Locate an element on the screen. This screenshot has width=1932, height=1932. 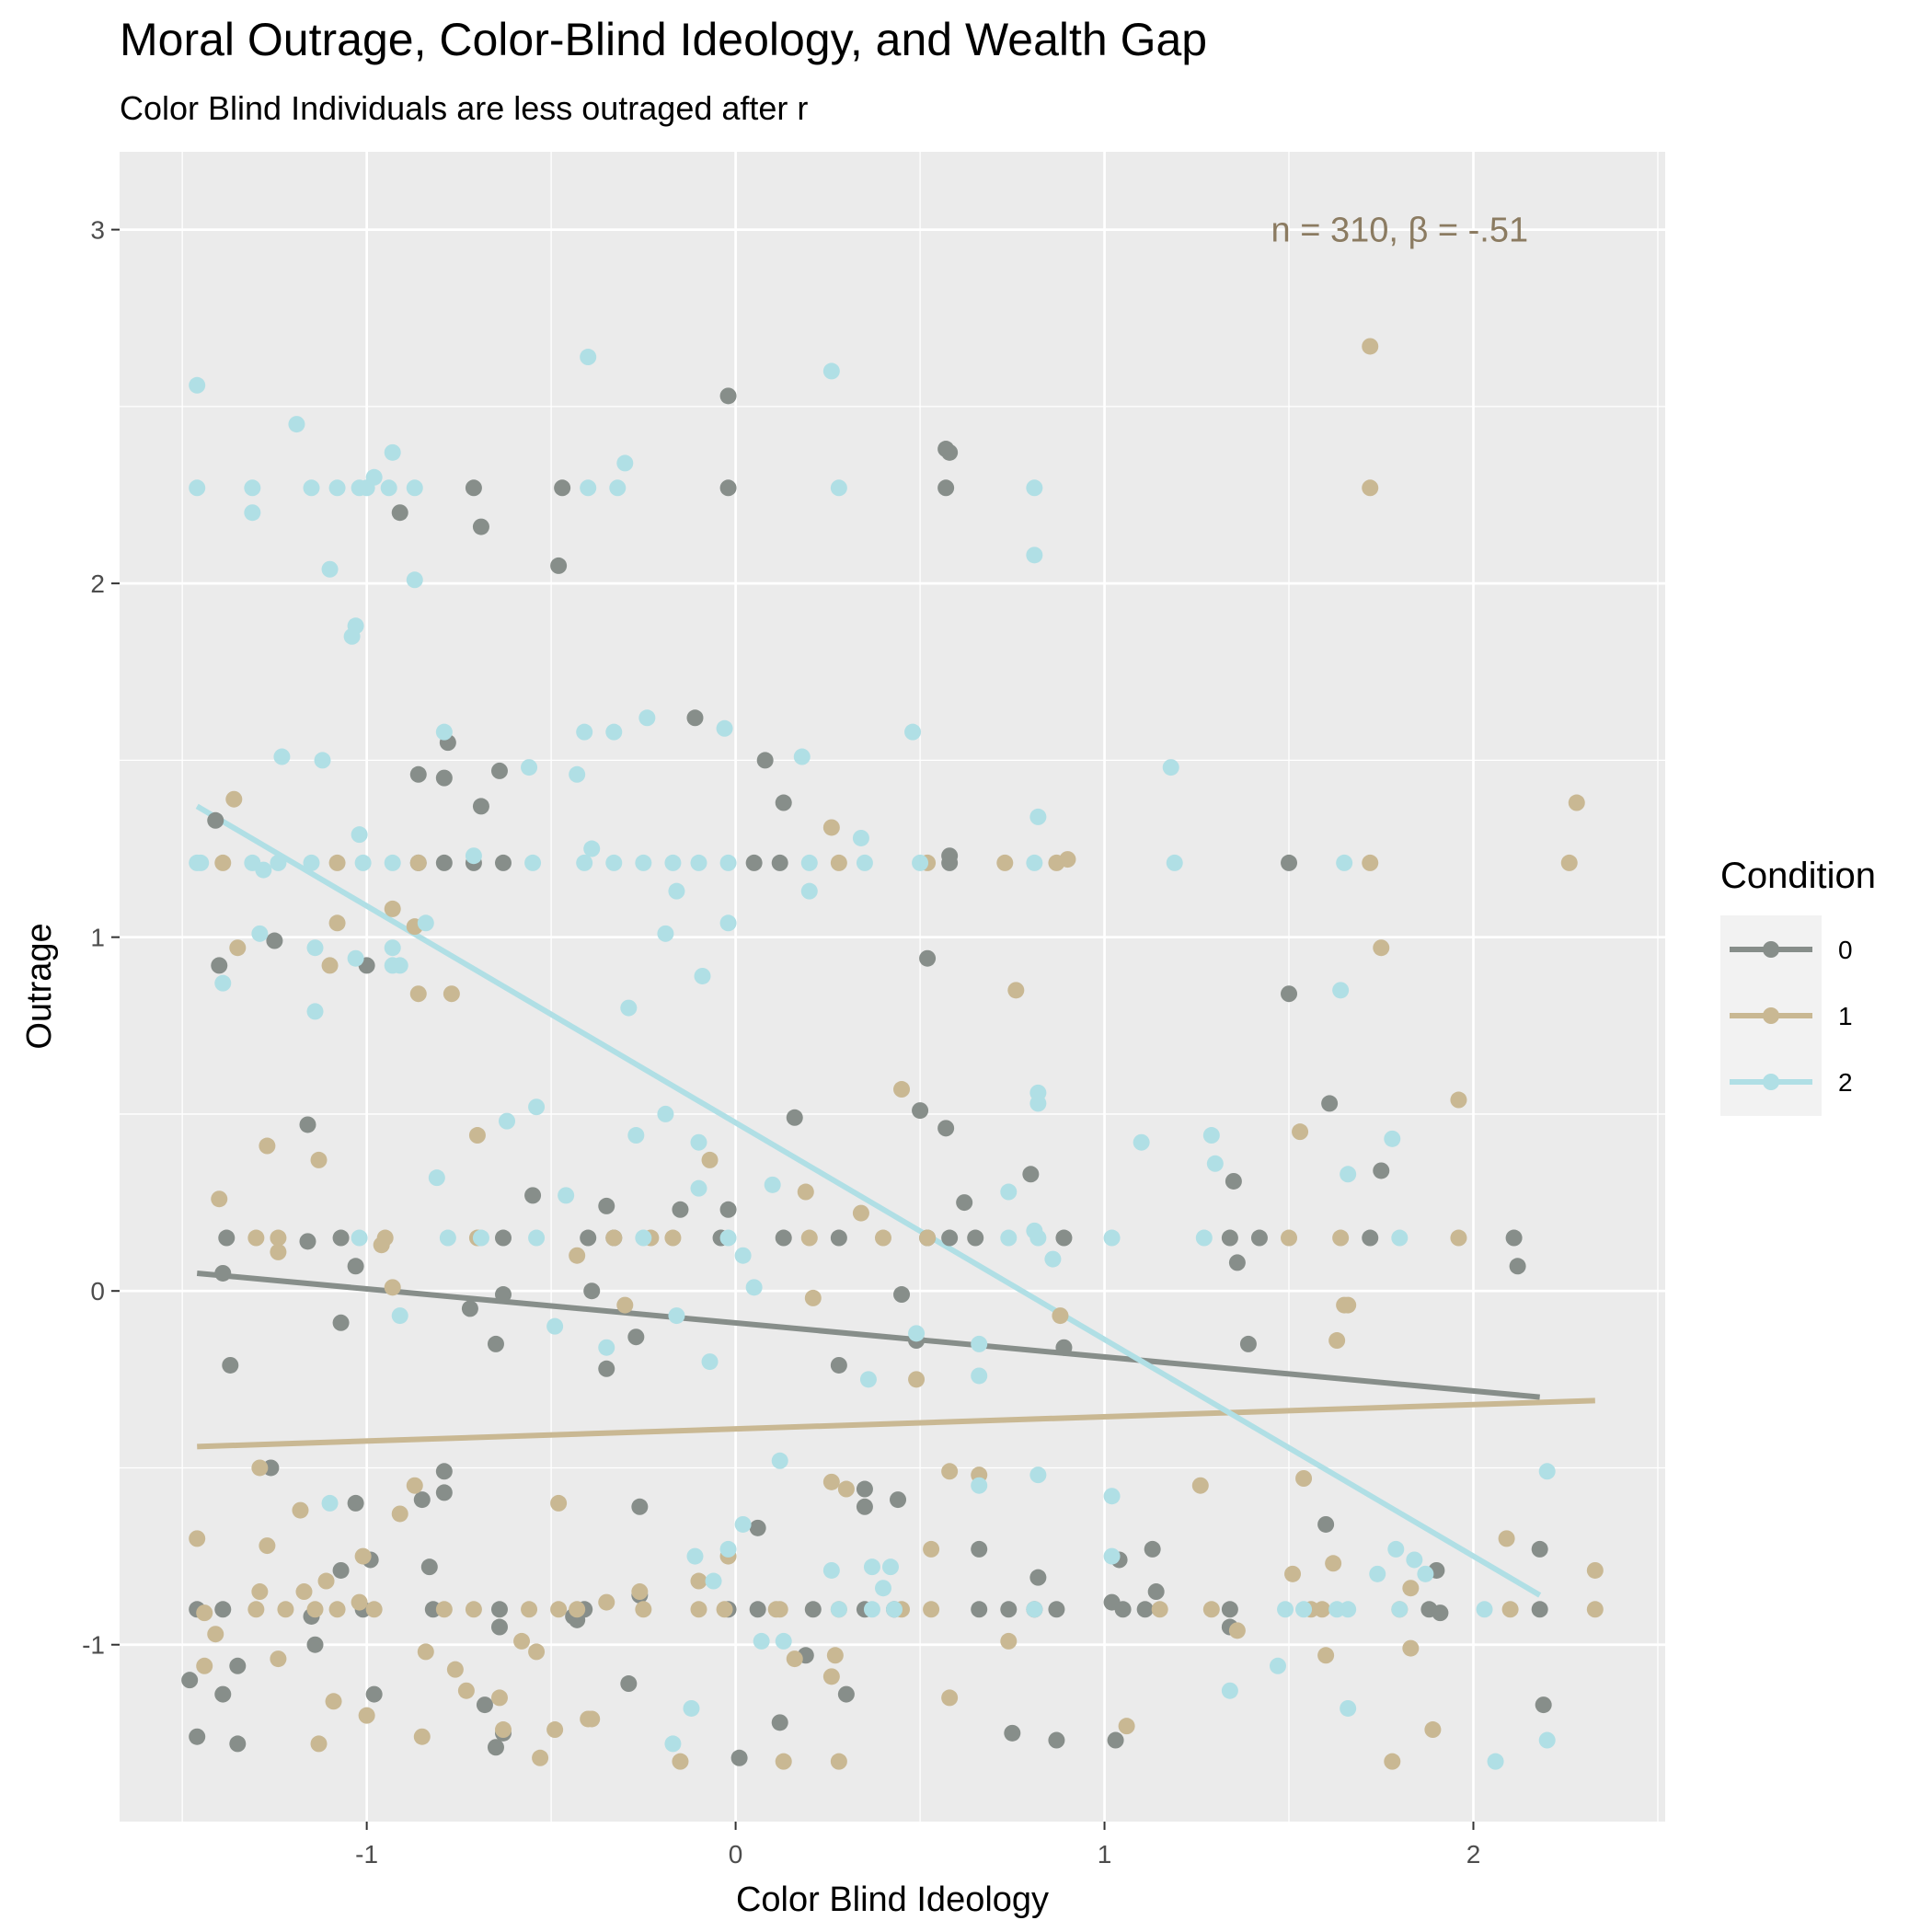
legend-label: 2 is located at coordinates (1845, 1082).